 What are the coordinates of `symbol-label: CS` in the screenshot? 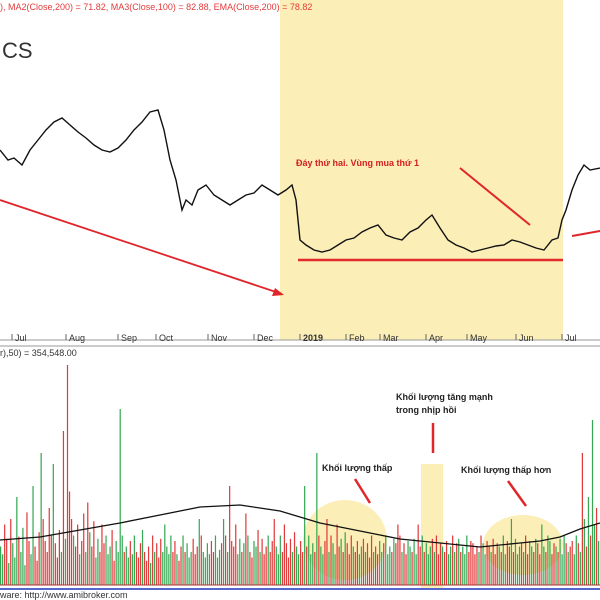 It's located at (17, 50).